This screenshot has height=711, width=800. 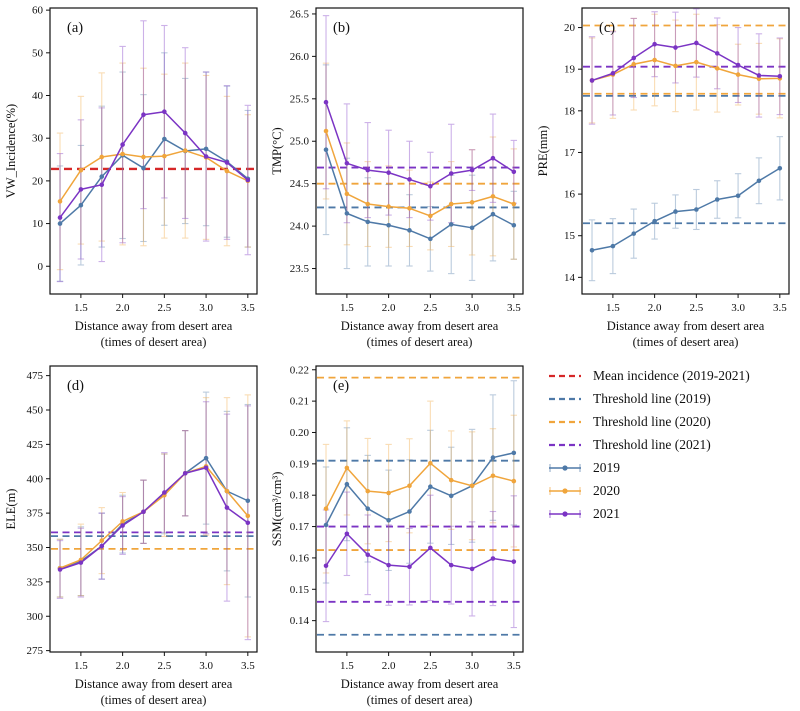 What do you see at coordinates (35, 479) in the screenshot?
I see `y-tick-label: 400` at bounding box center [35, 479].